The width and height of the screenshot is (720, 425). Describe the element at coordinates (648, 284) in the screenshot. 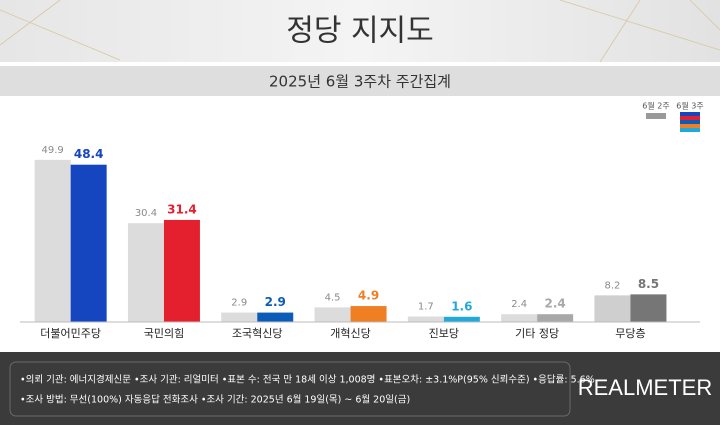

I see `value-label: 8.5` at that location.